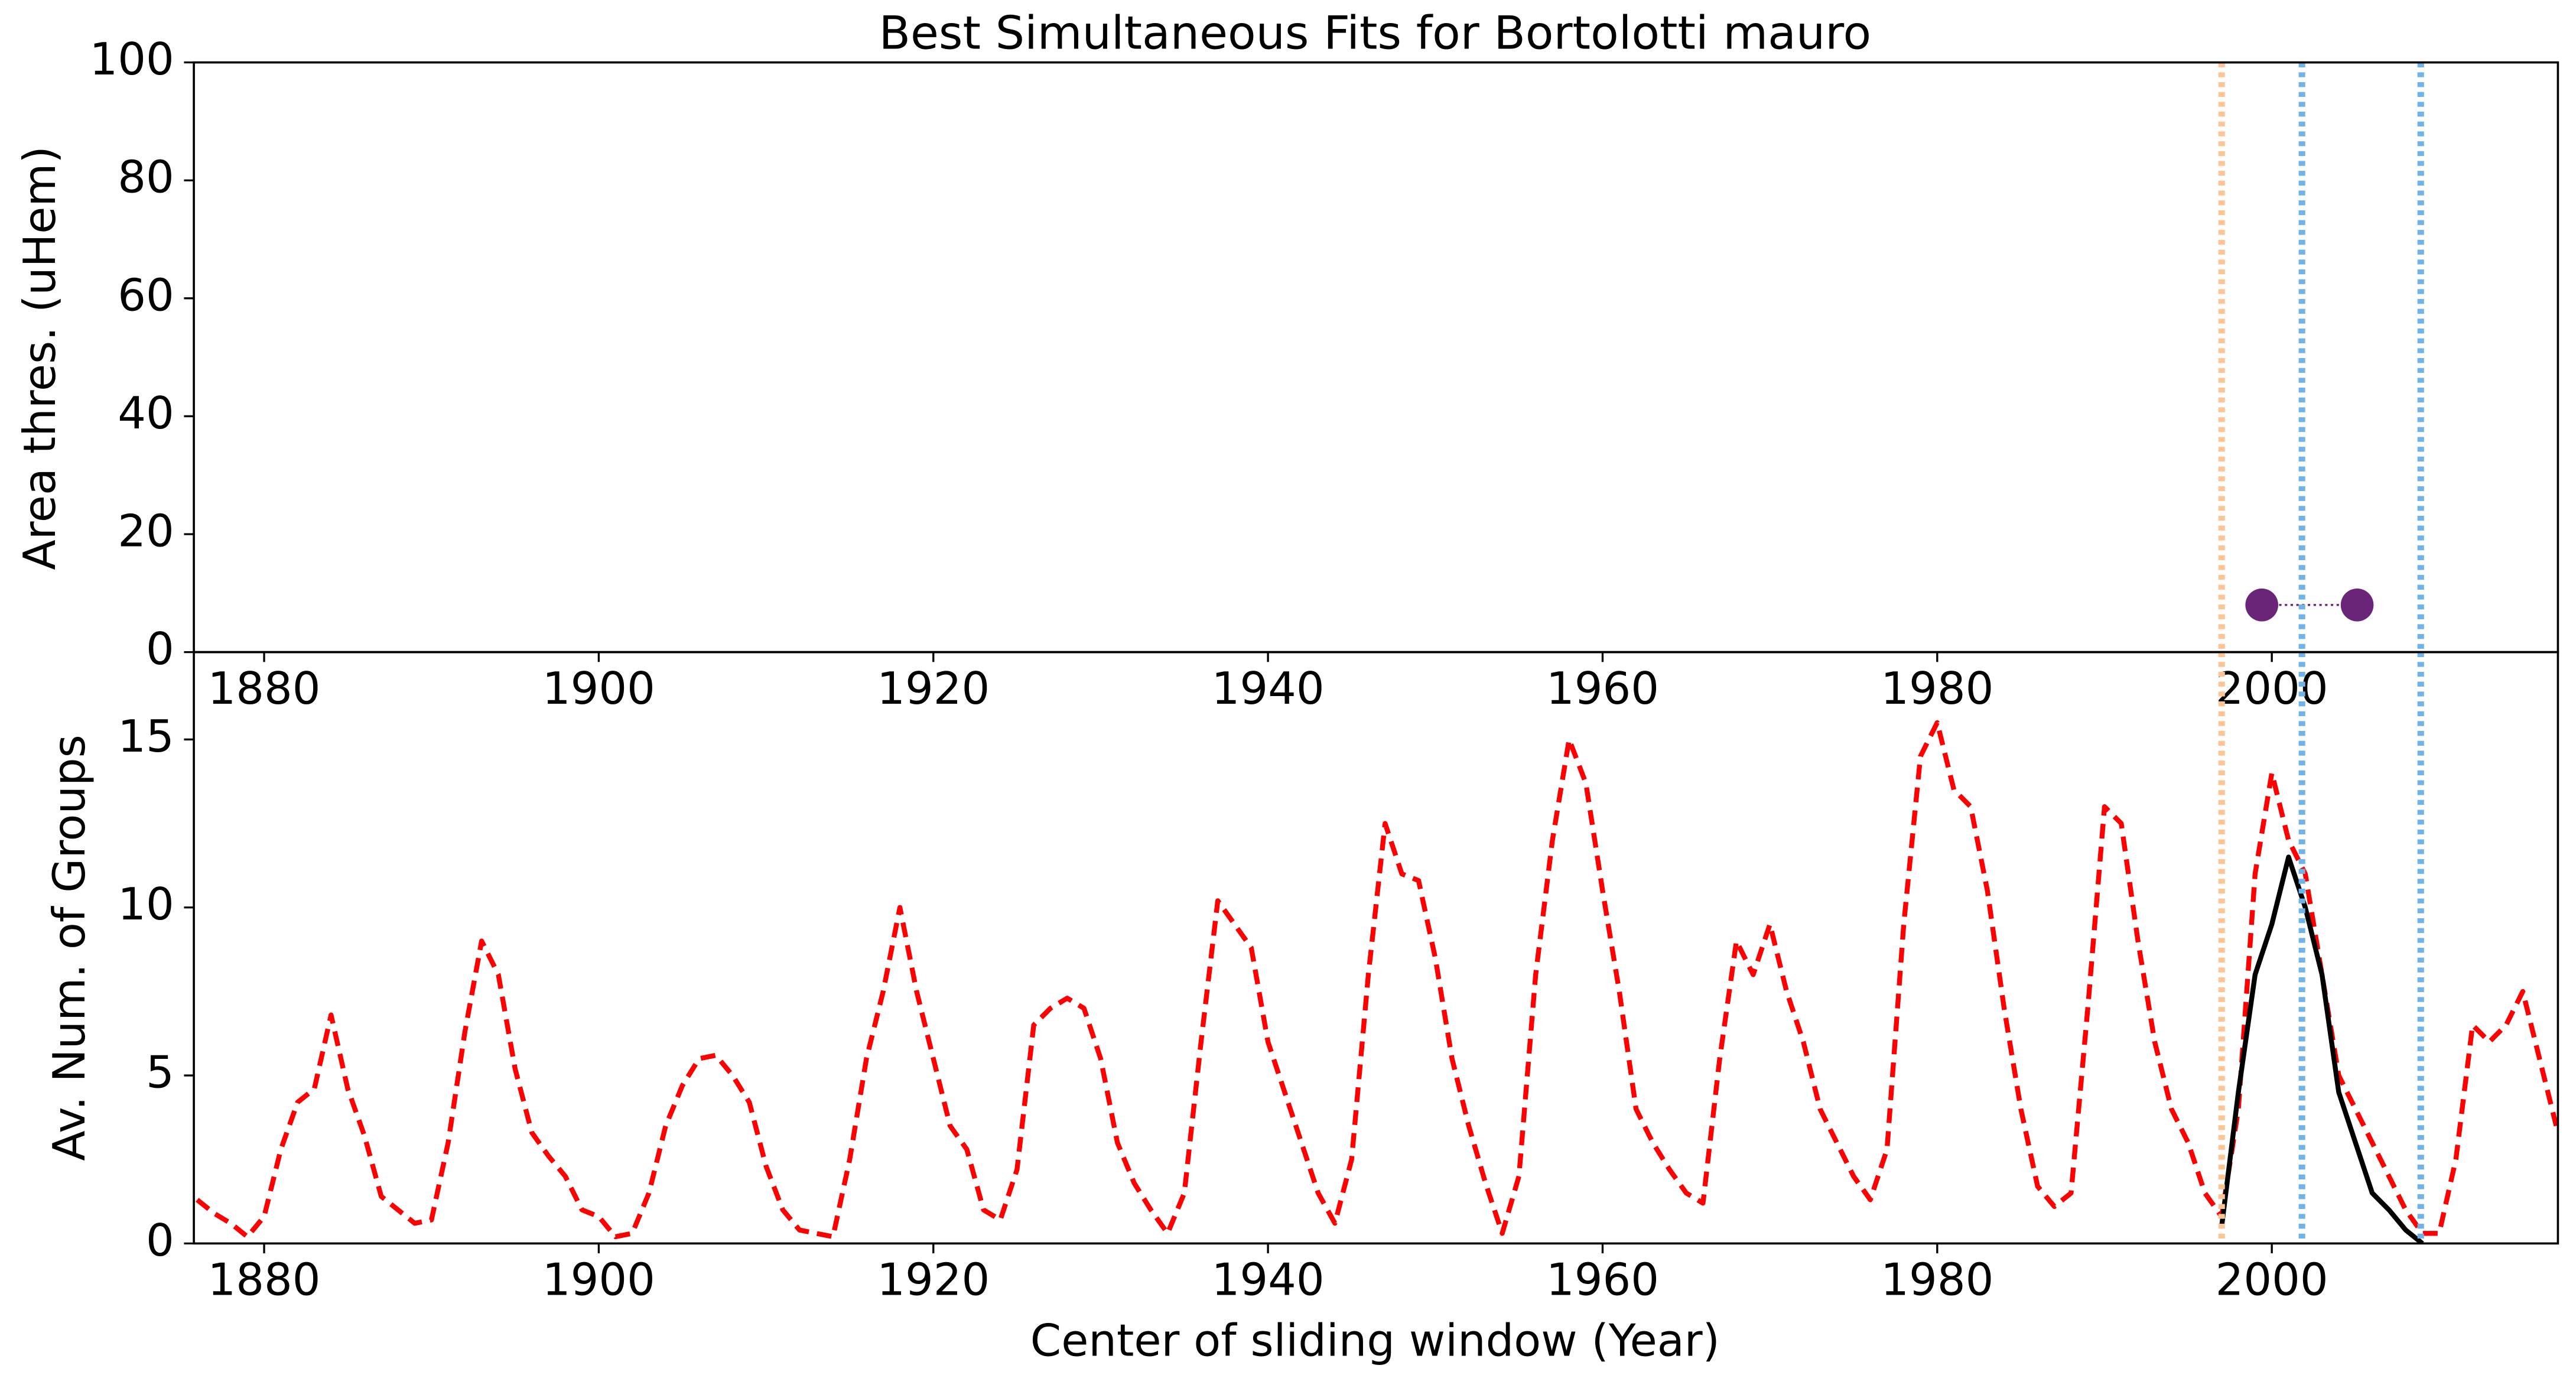 Image resolution: width=2576 pixels, height=1388 pixels. Describe the element at coordinates (146, 904) in the screenshot. I see `y-tick-label: 10` at that location.